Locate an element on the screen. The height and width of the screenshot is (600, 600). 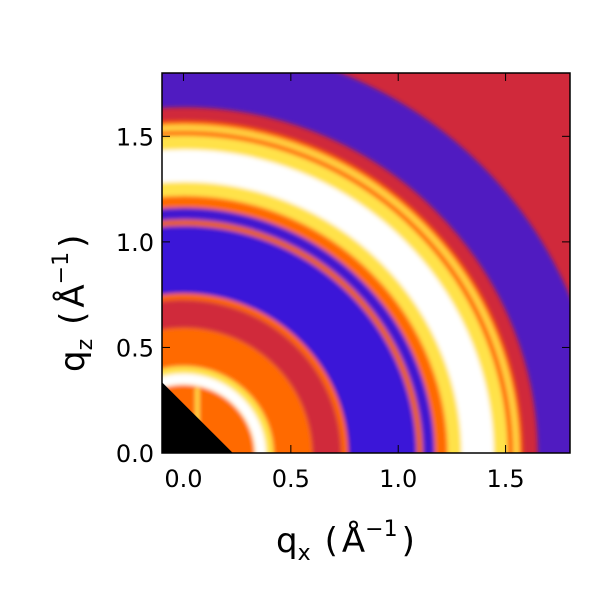
x-tick-label: 0.5 is located at coordinates (291, 479).